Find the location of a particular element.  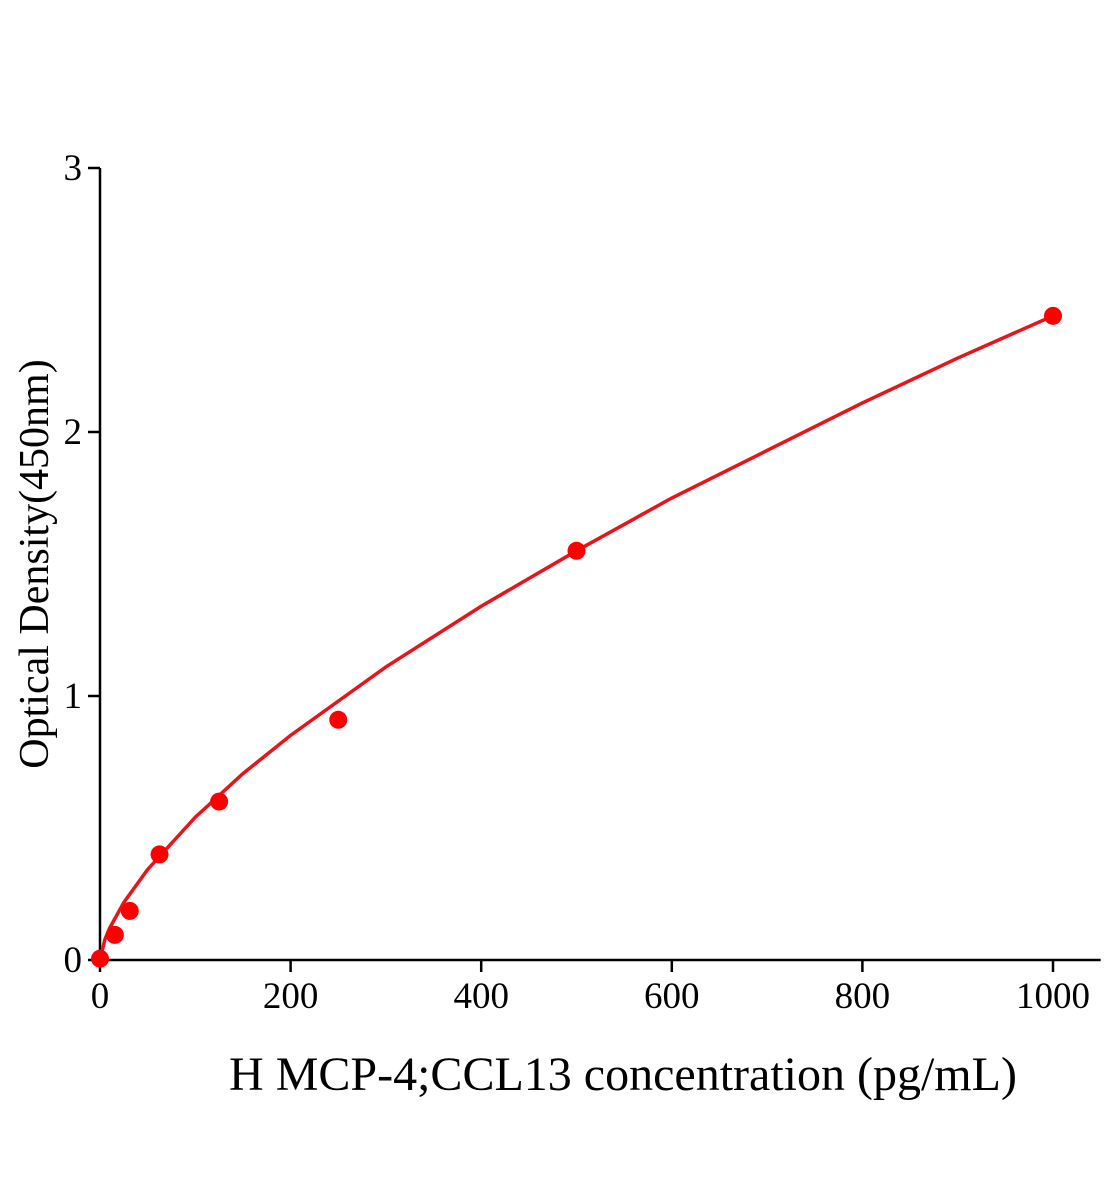

y-axis-title: Optical Density(450nm) is located at coordinates (35, 563).